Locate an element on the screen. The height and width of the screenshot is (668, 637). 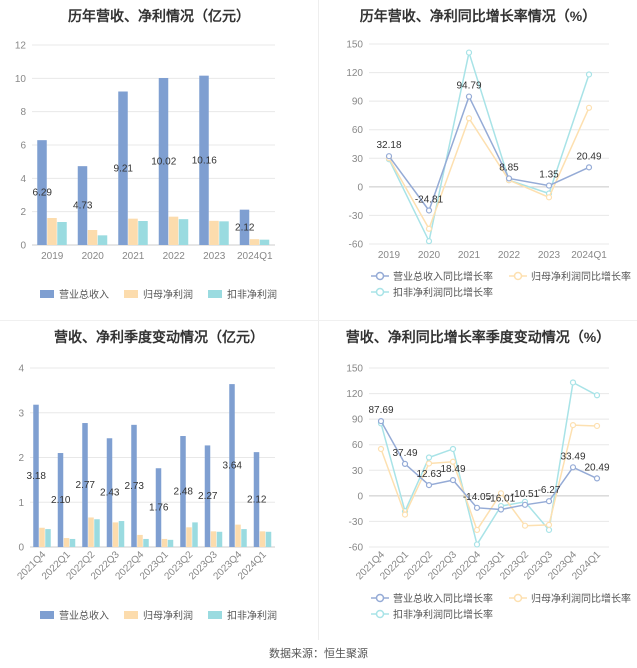
quarter-bar-data-label: 3.18 is located at coordinates (37, 476).